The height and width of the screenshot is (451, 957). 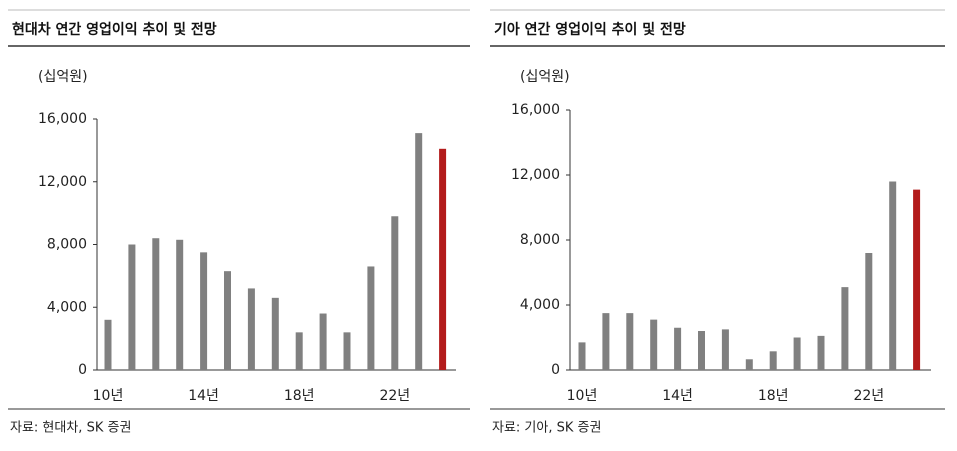 I want to click on chart-title: 현대차 연간 영업이익 추이 및 전망, so click(x=114, y=29).